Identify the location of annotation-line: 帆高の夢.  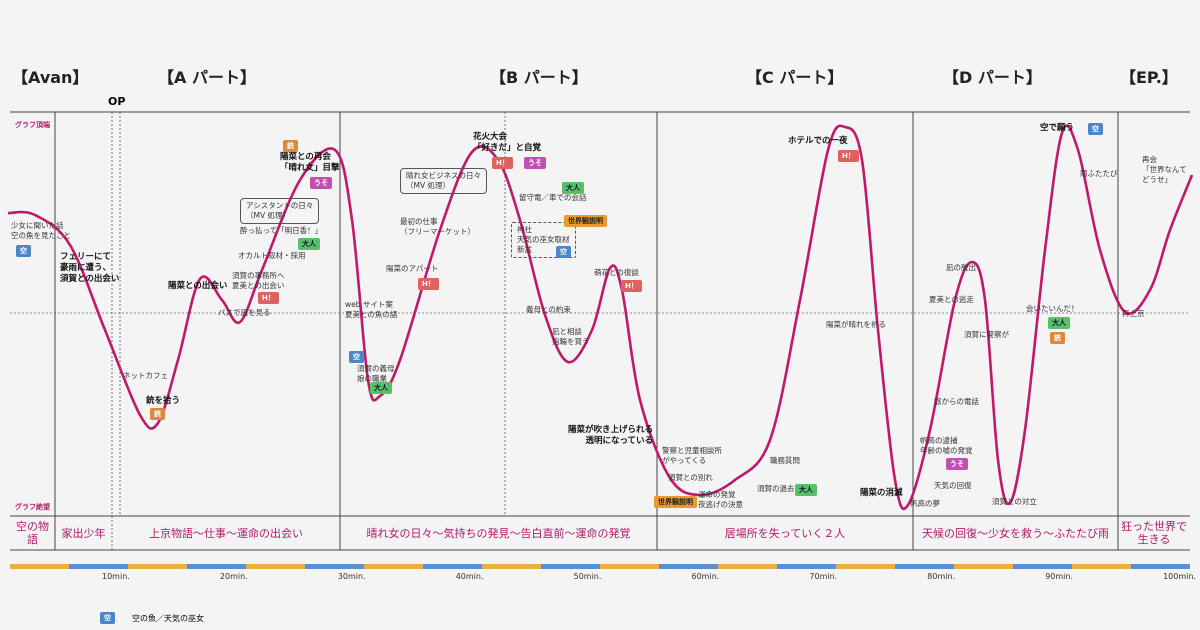
(925, 503).